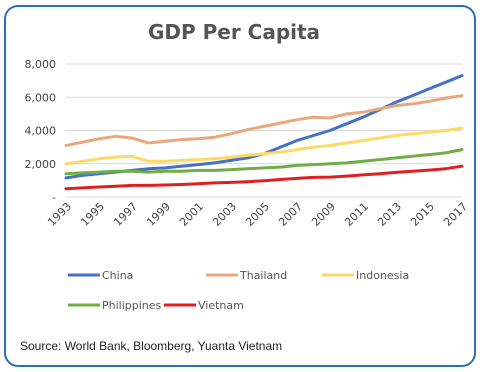 Image resolution: width=482 pixels, height=372 pixels. Describe the element at coordinates (221, 305) in the screenshot. I see `legend-label-vietnam: Vietnam` at that location.